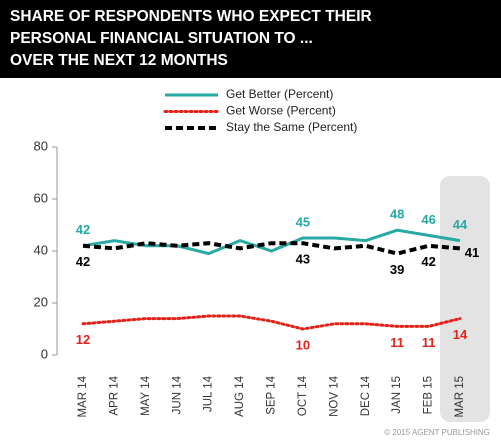  Describe the element at coordinates (460, 397) in the screenshot. I see `x-tick-label: MAR 15` at that location.